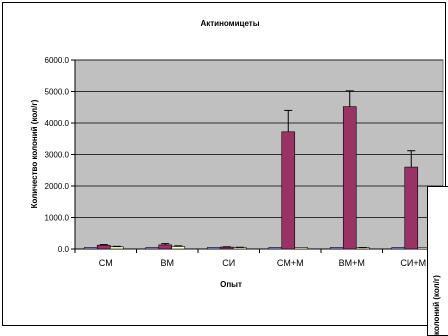 Image resolution: width=448 pixels, height=336 pixels. Describe the element at coordinates (228, 263) in the screenshot. I see `x-tick-label: СИ` at that location.